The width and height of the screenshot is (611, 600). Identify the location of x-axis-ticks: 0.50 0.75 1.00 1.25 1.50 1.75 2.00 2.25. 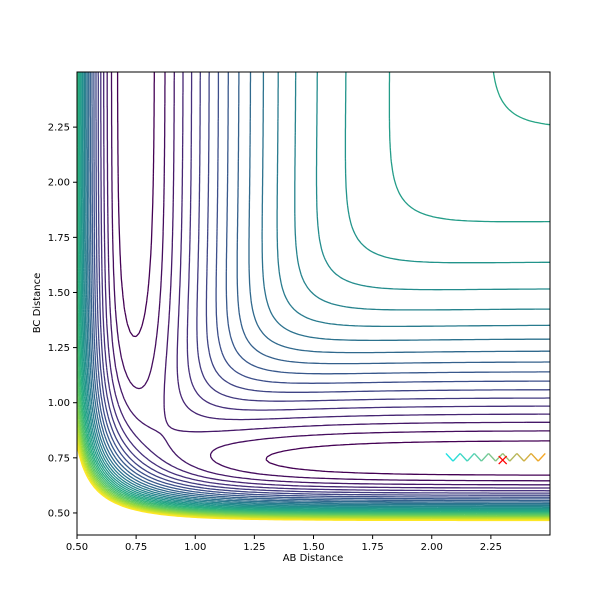
(284, 544).